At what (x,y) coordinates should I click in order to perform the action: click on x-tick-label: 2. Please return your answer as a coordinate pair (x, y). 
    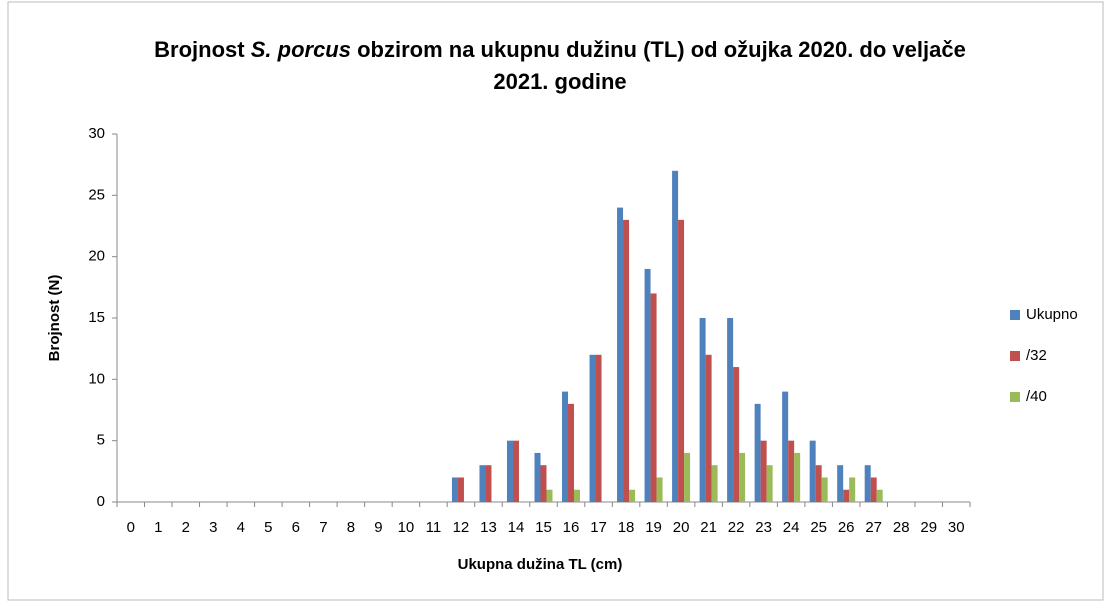
    Looking at the image, I should click on (186, 527).